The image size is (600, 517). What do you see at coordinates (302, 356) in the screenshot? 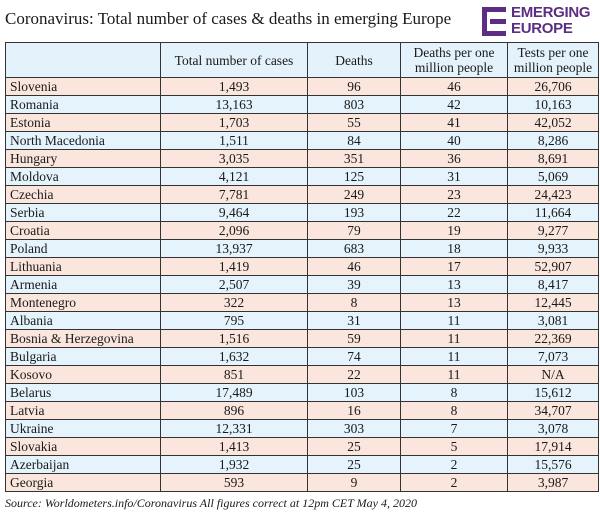
I see `table-row: Bulgaria 1,632 74 11 7,073` at bounding box center [302, 356].